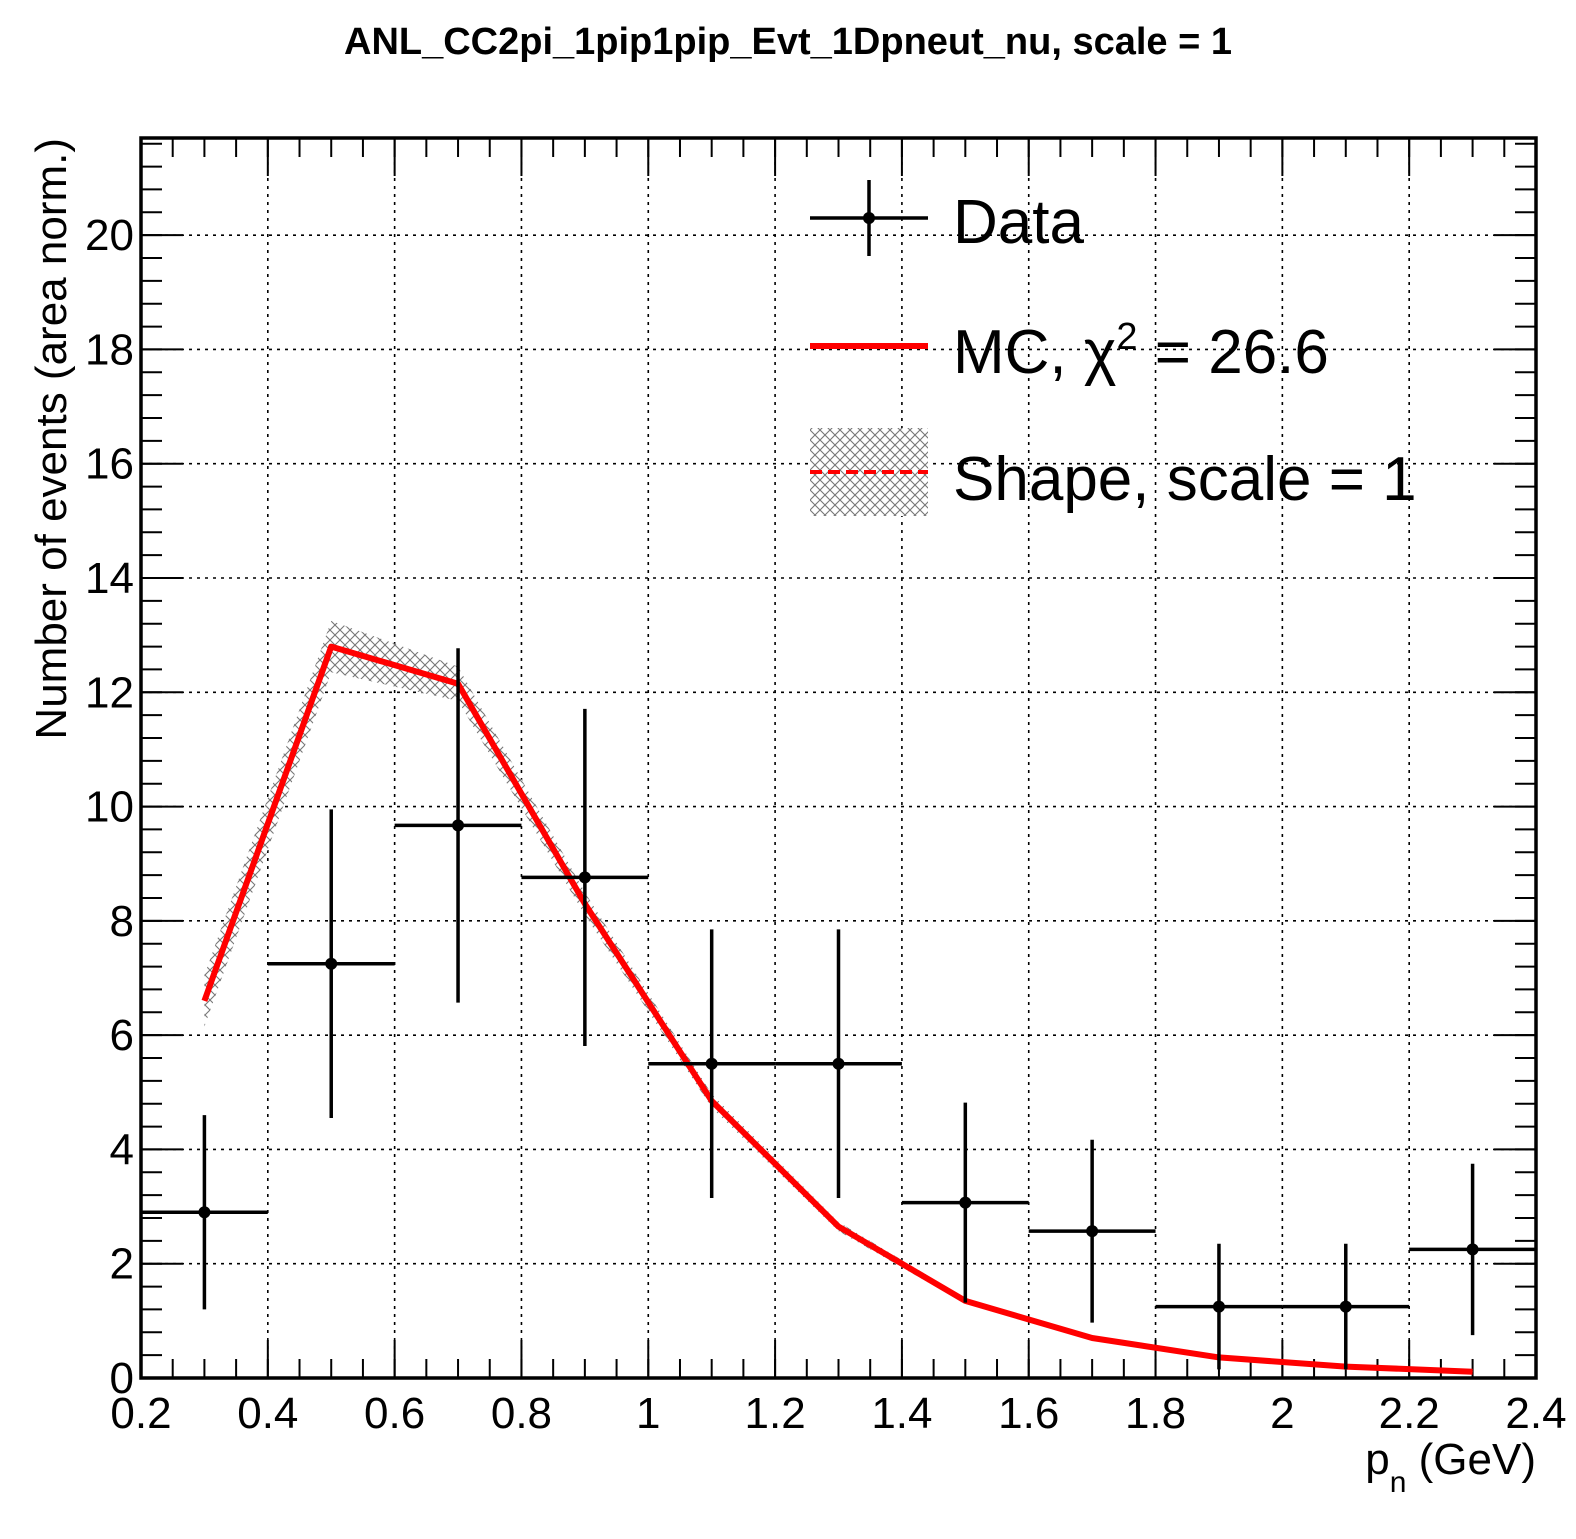 The image size is (1576, 1539). Describe the element at coordinates (51, 439) in the screenshot. I see `y-axis-label: Number of events (area norm.)` at that location.